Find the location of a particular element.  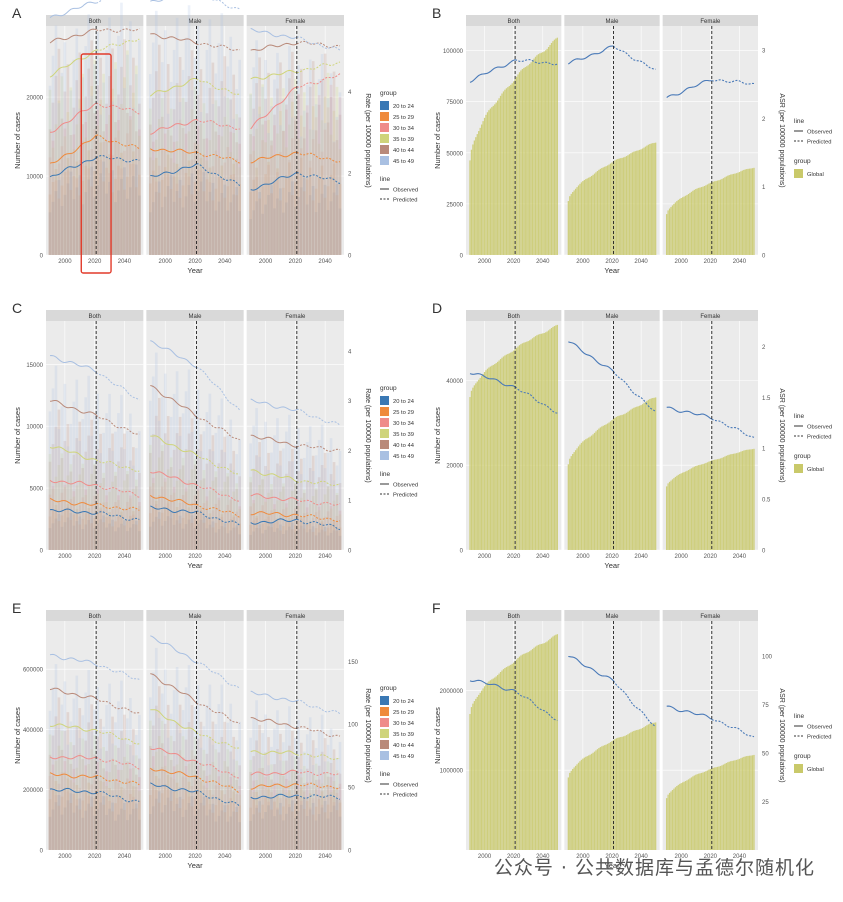

observed-line is located at coordinates (689, 712).